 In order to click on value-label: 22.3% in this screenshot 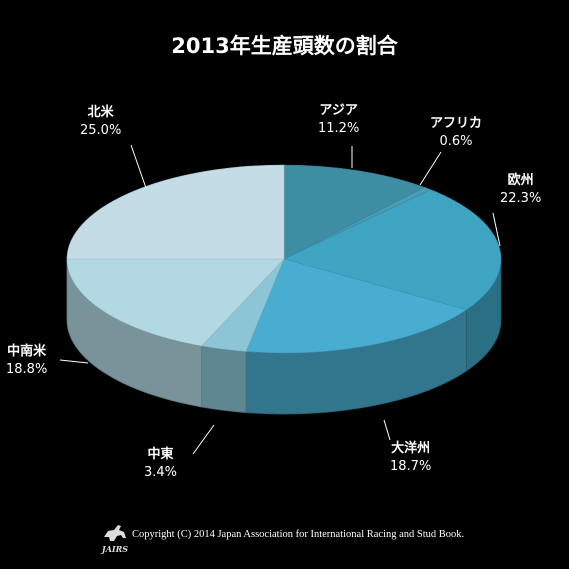, I will do `click(521, 198)`.